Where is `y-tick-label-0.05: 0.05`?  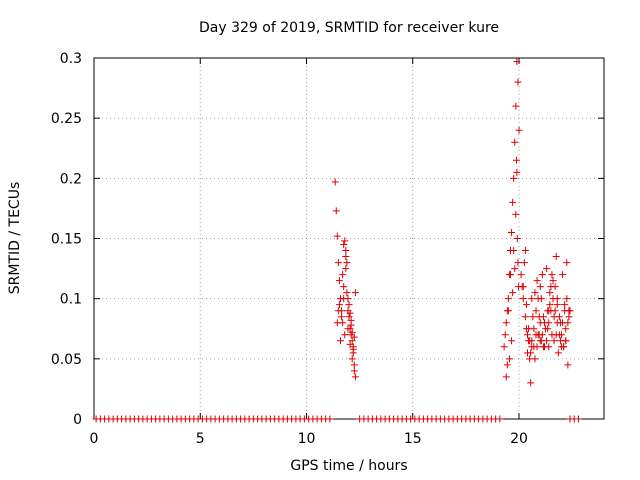 y-tick-label-0.05: 0.05 is located at coordinates (66, 360).